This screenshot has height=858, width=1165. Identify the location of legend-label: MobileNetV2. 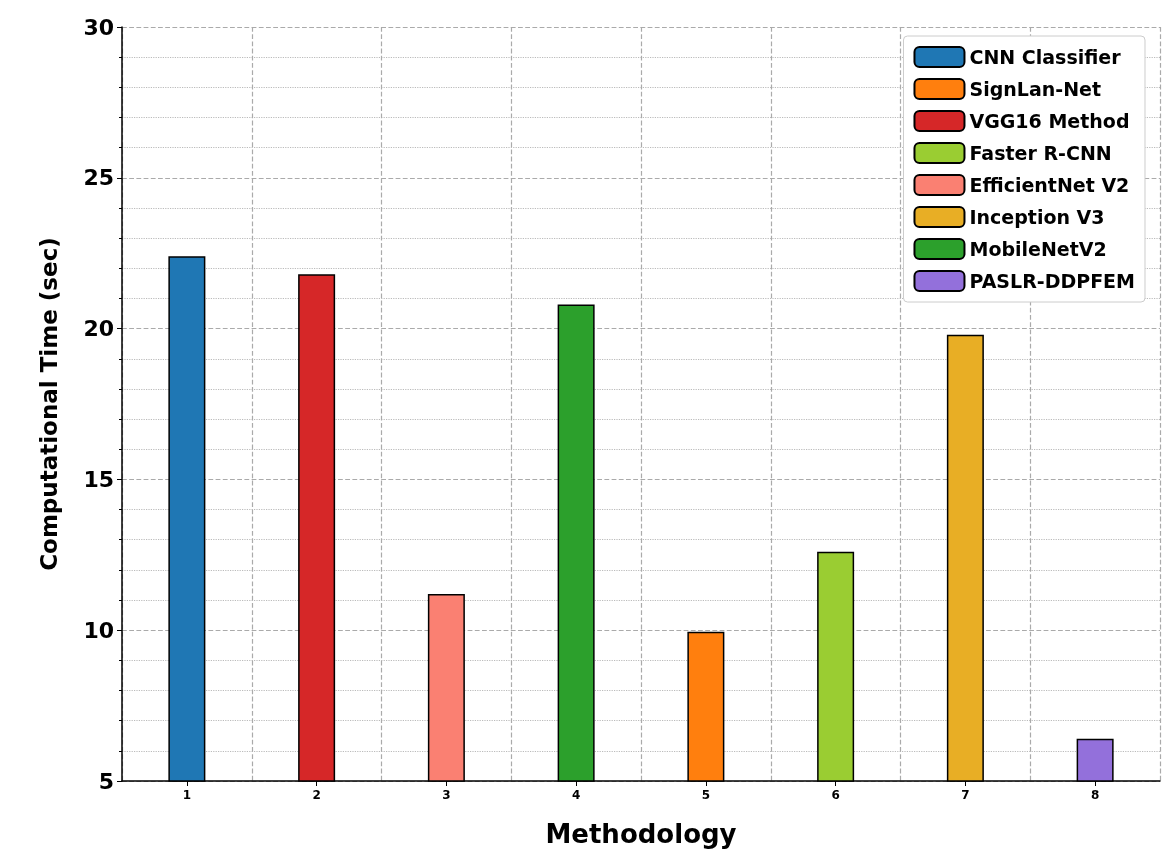
(1038, 249).